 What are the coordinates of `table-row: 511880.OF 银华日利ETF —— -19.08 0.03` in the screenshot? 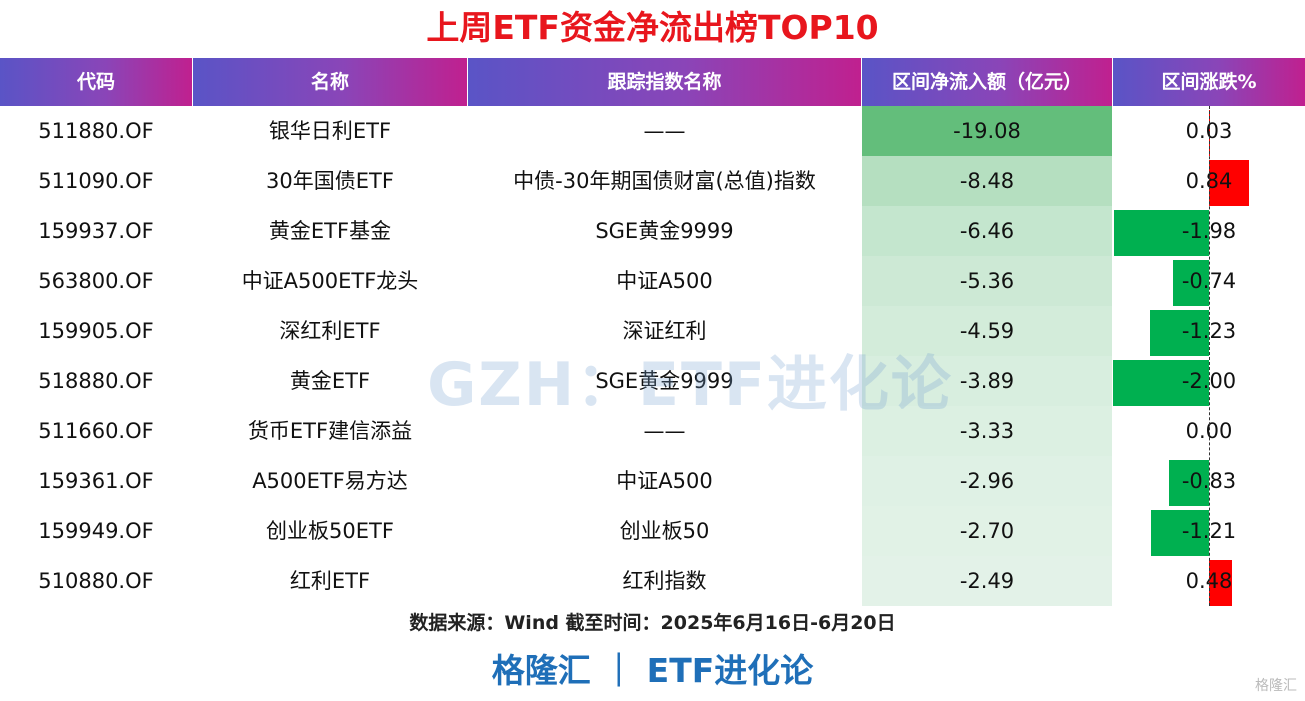 It's located at (652, 131).